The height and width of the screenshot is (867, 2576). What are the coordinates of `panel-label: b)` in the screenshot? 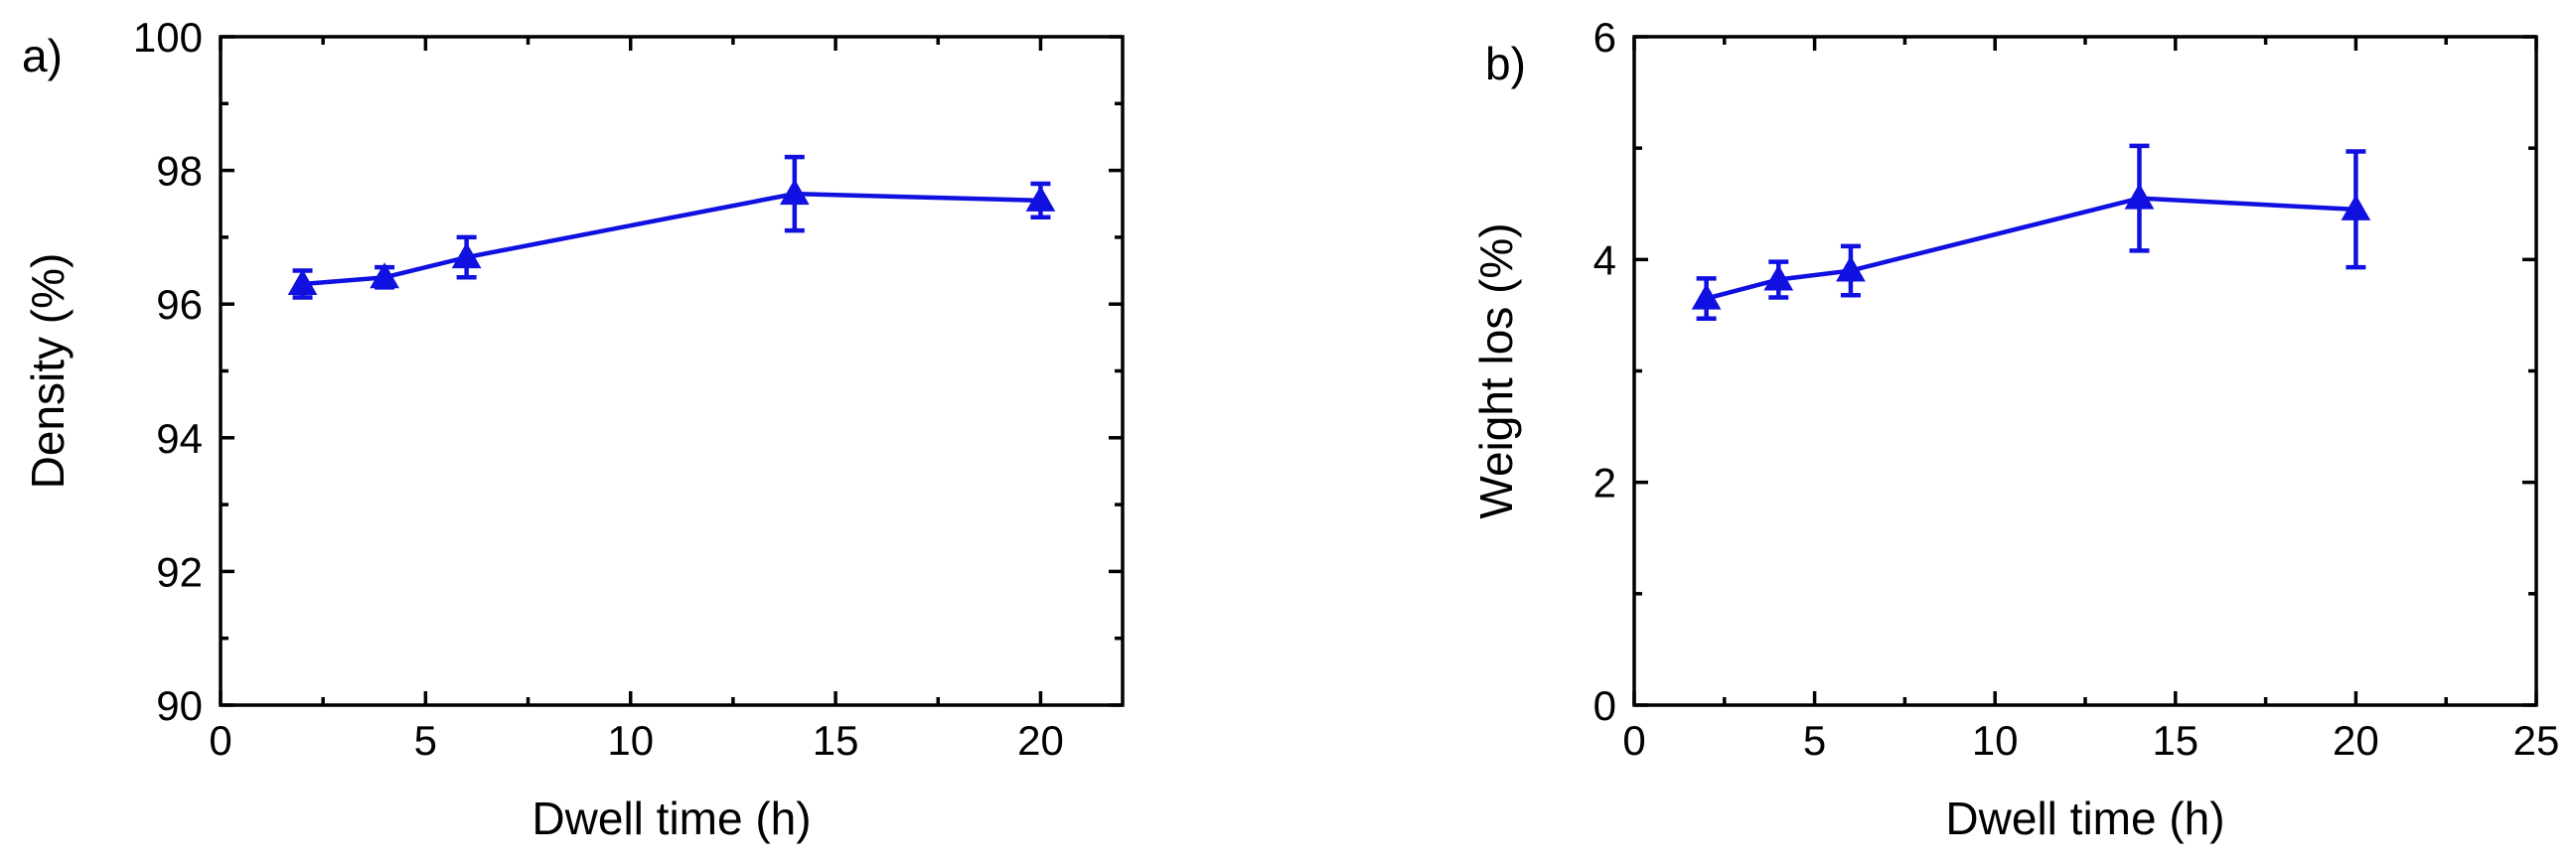 It's located at (1505, 64).